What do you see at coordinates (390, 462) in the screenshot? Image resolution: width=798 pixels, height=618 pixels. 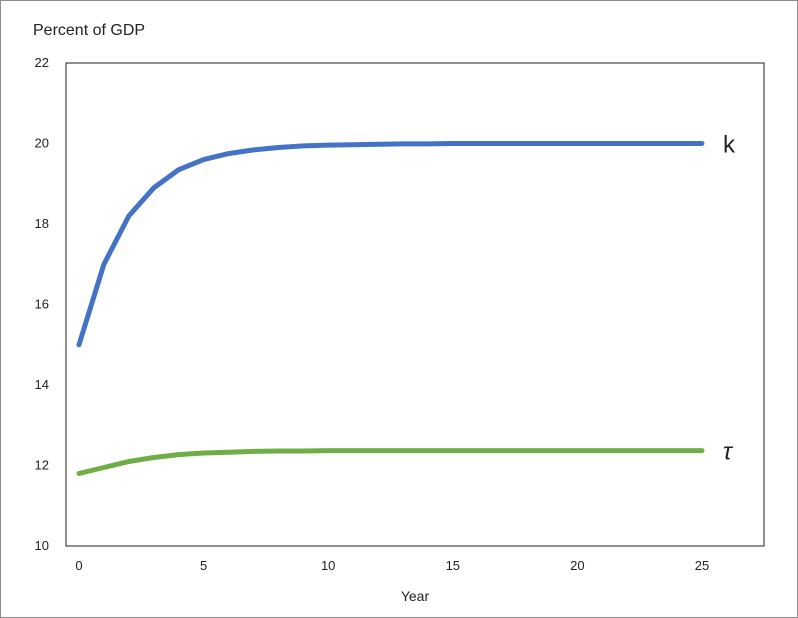 I see `series-line-tau` at bounding box center [390, 462].